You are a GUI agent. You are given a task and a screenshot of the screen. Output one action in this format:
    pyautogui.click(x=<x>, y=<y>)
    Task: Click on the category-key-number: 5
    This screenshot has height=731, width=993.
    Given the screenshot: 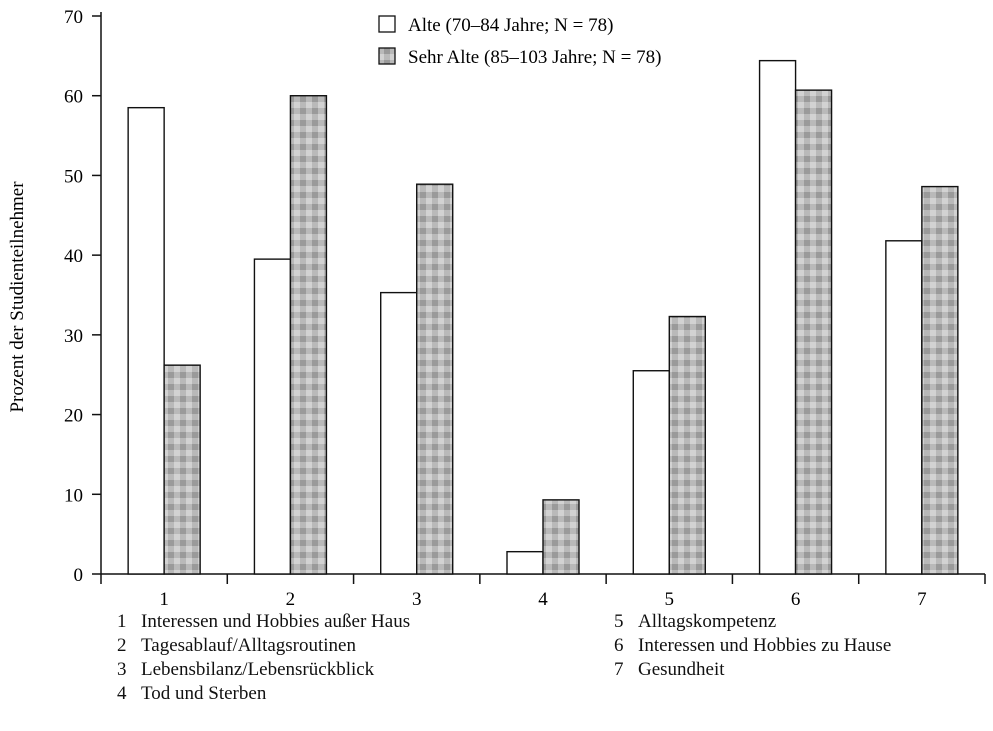 What is the action you would take?
    pyautogui.click(x=619, y=621)
    